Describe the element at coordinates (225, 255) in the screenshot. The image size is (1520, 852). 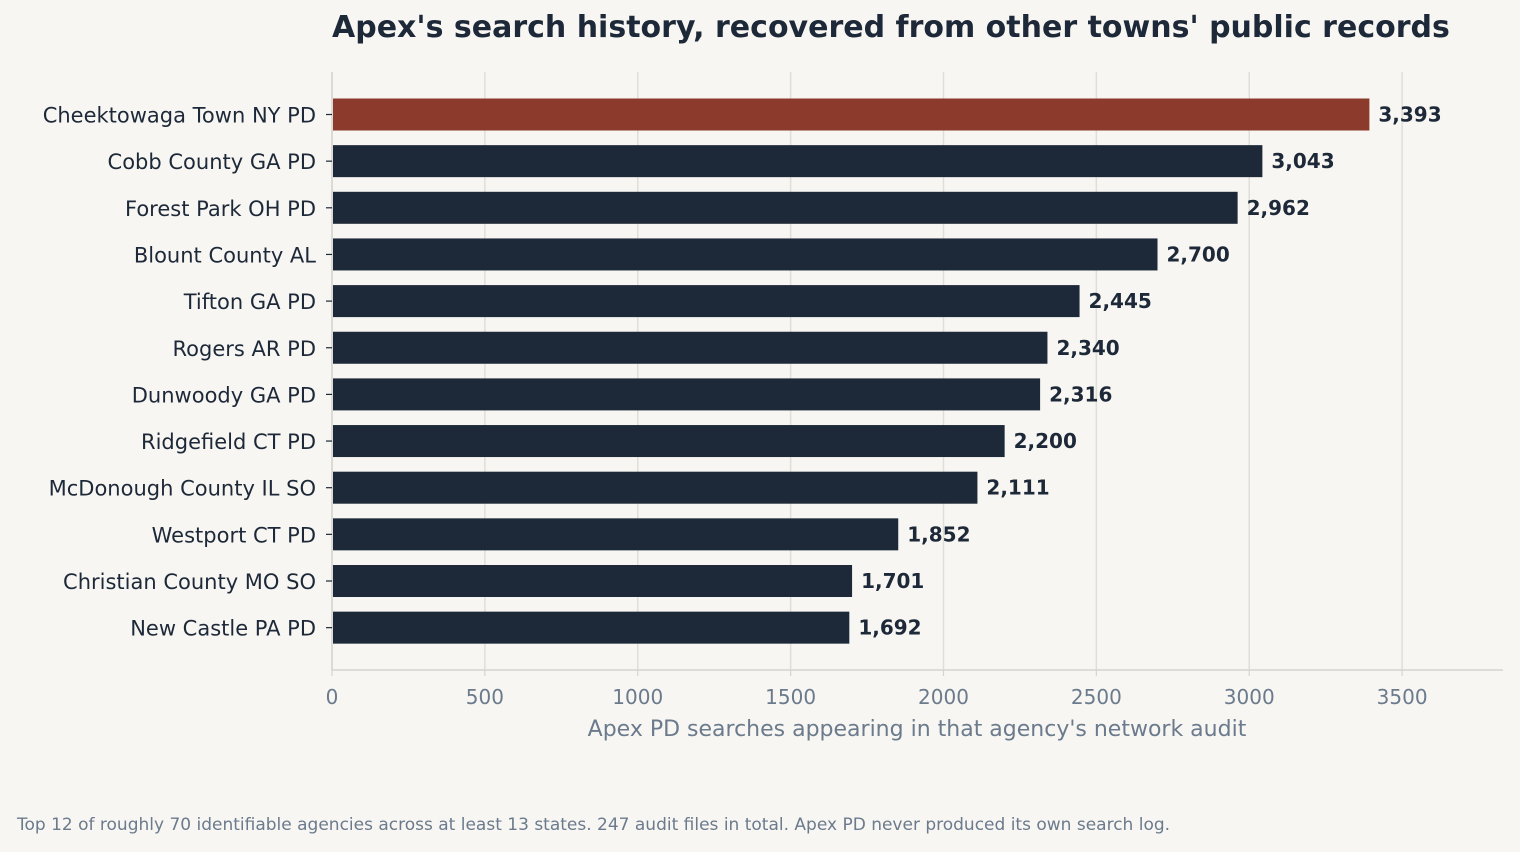
I see `y-tick-label: Blount County AL` at that location.